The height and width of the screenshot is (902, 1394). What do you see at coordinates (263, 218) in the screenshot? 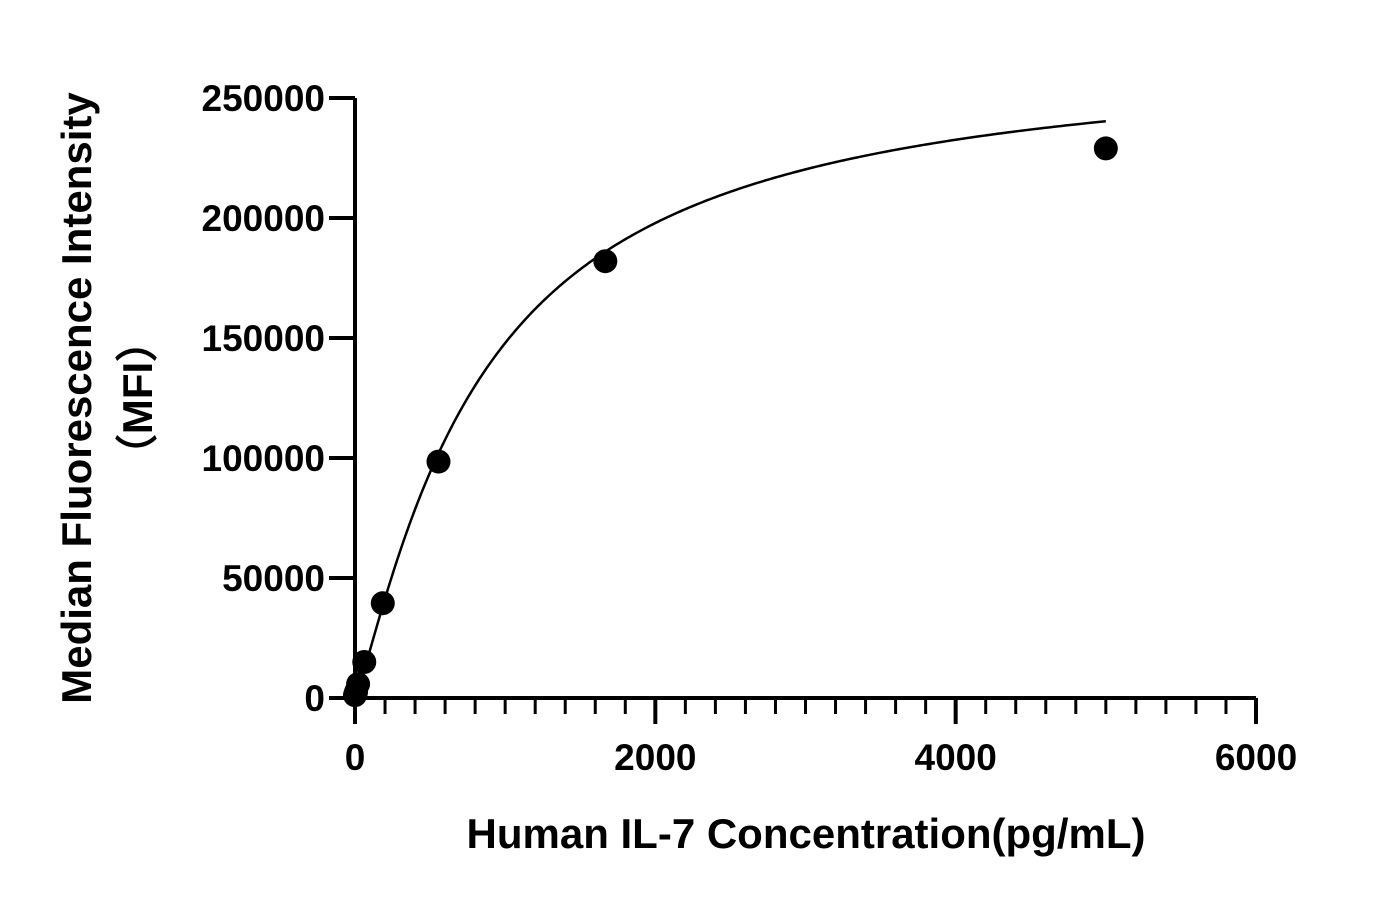
I see `y-tick-label: 200000` at bounding box center [263, 218].